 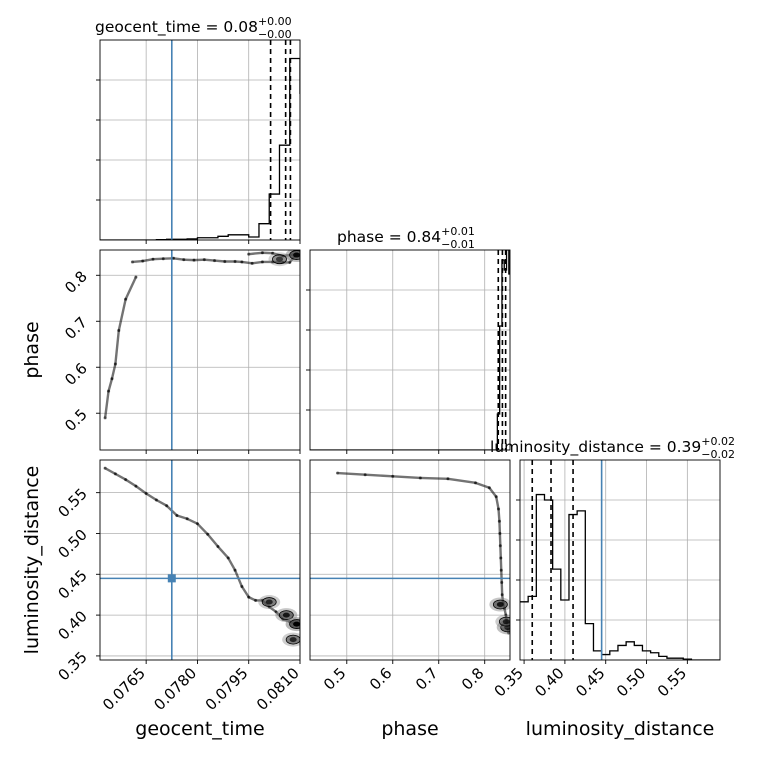 What do you see at coordinates (176, 27) in the screenshot?
I see `title-main: geocent_time = 0.08` at bounding box center [176, 27].